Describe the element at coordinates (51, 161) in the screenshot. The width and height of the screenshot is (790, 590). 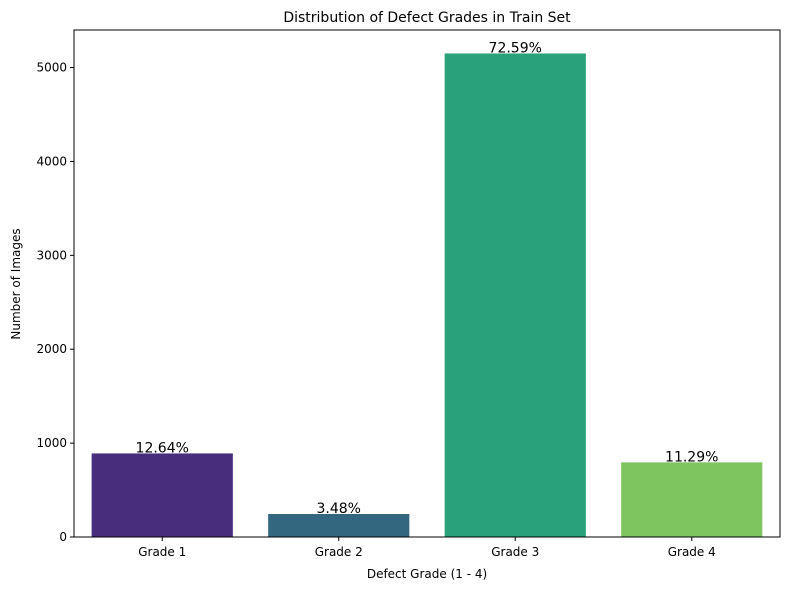
I see `y-tick-label: 4000` at that location.